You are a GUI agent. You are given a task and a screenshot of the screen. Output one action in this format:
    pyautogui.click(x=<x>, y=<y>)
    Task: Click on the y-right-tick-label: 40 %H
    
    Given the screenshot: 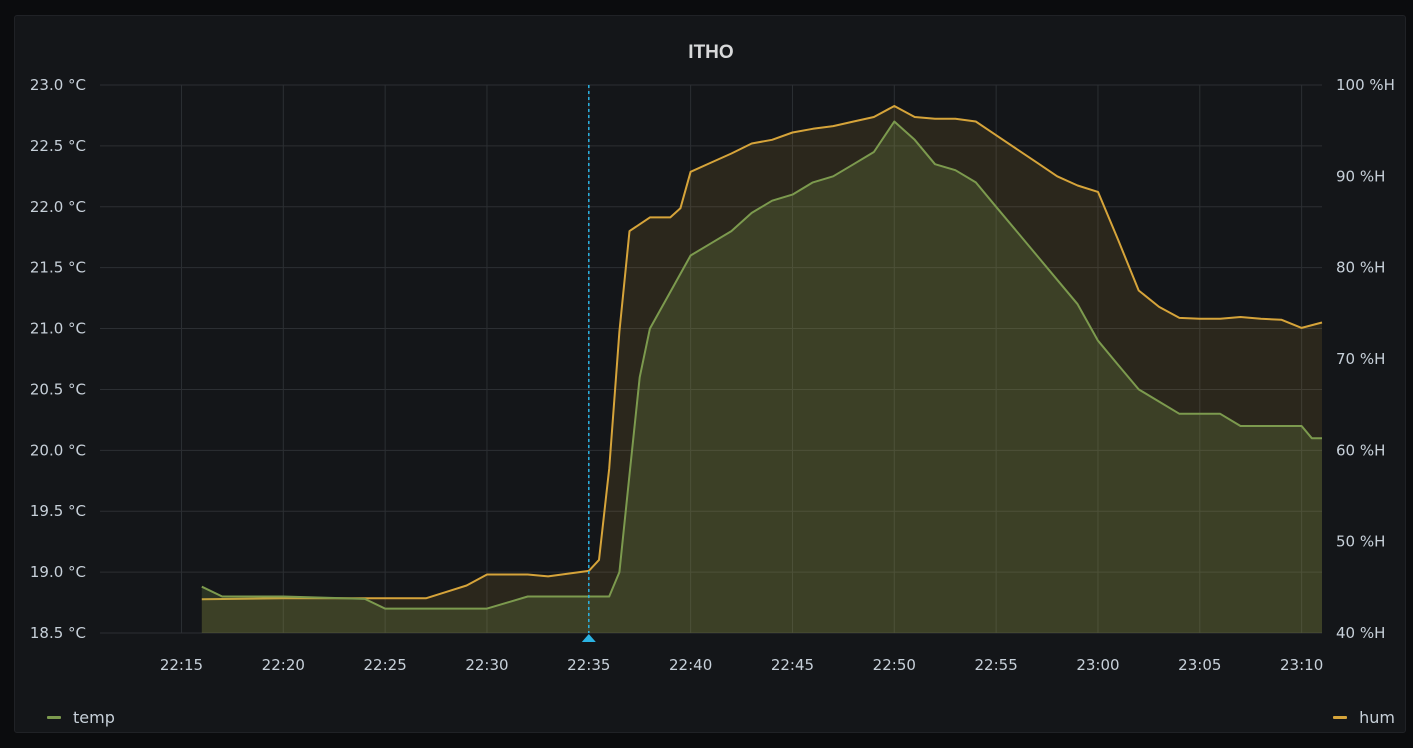 What is the action you would take?
    pyautogui.click(x=1360, y=633)
    